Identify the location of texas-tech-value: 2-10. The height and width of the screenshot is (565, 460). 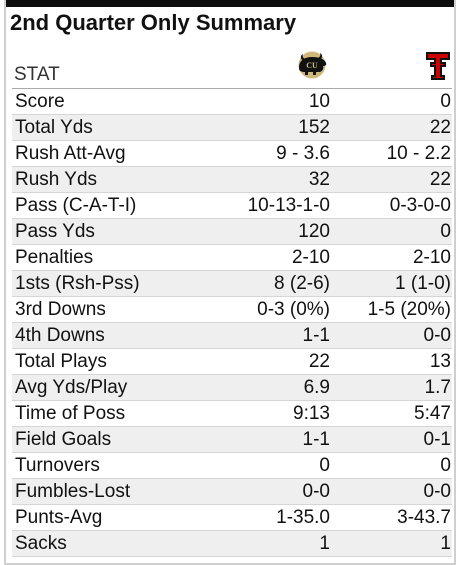
(431, 257).